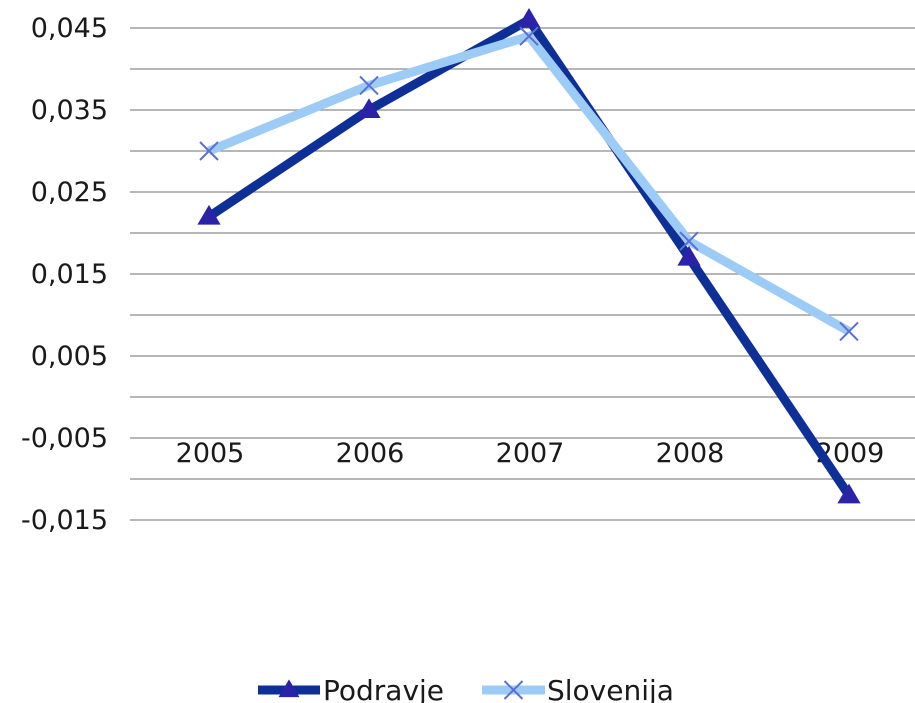 Image resolution: width=915 pixels, height=703 pixels. What do you see at coordinates (69, 356) in the screenshot?
I see `y-tick-label: 0,005` at bounding box center [69, 356].